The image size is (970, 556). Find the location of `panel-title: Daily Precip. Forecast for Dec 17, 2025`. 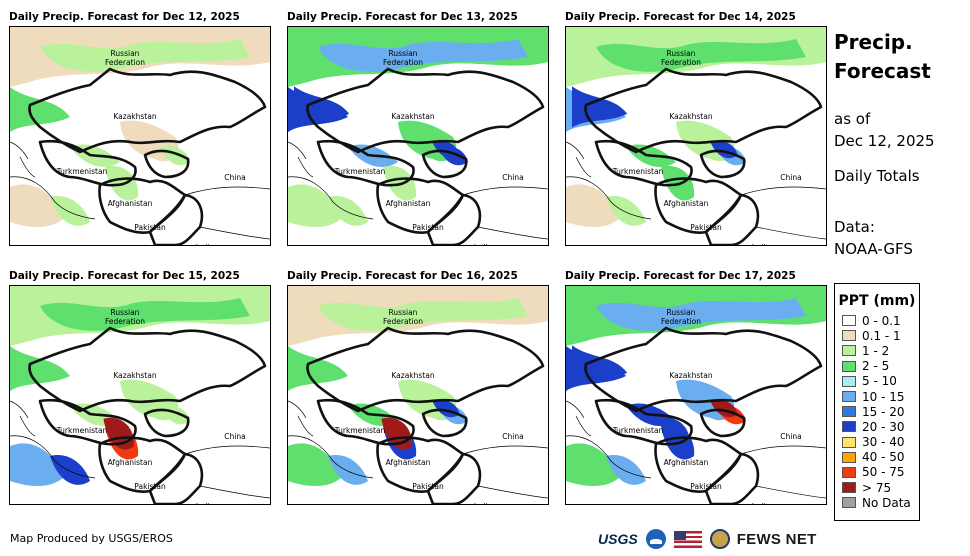

panel-title: Daily Precip. Forecast for Dec 17, 2025 is located at coordinates (680, 276).